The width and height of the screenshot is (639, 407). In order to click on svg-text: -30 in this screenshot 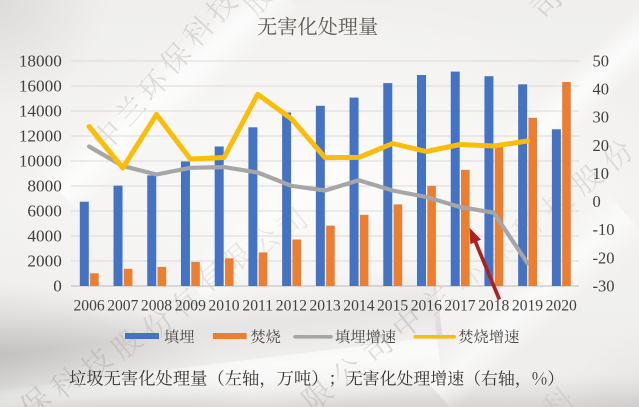, I will do `click(604, 285)`.